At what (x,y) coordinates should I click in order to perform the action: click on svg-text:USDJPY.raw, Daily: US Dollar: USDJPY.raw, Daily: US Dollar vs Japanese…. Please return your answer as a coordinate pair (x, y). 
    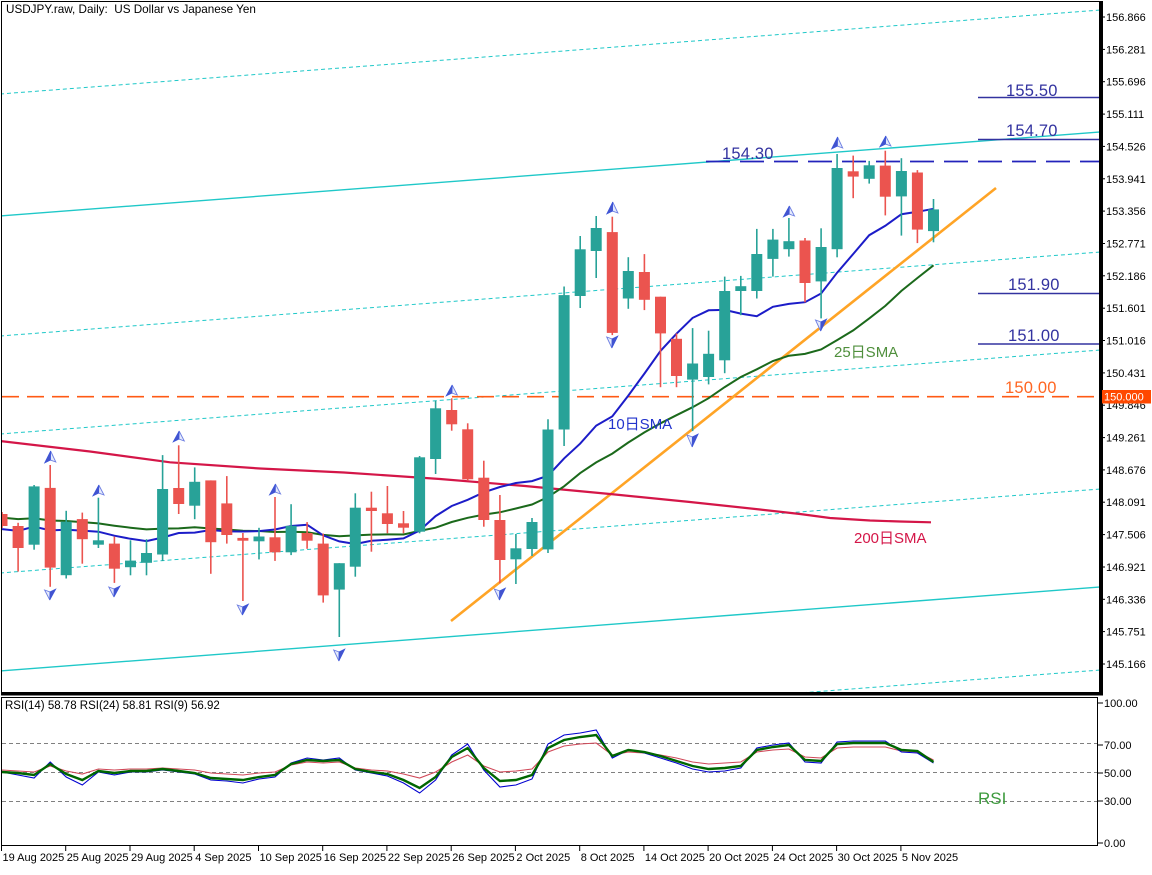
    Looking at the image, I should click on (131, 9).